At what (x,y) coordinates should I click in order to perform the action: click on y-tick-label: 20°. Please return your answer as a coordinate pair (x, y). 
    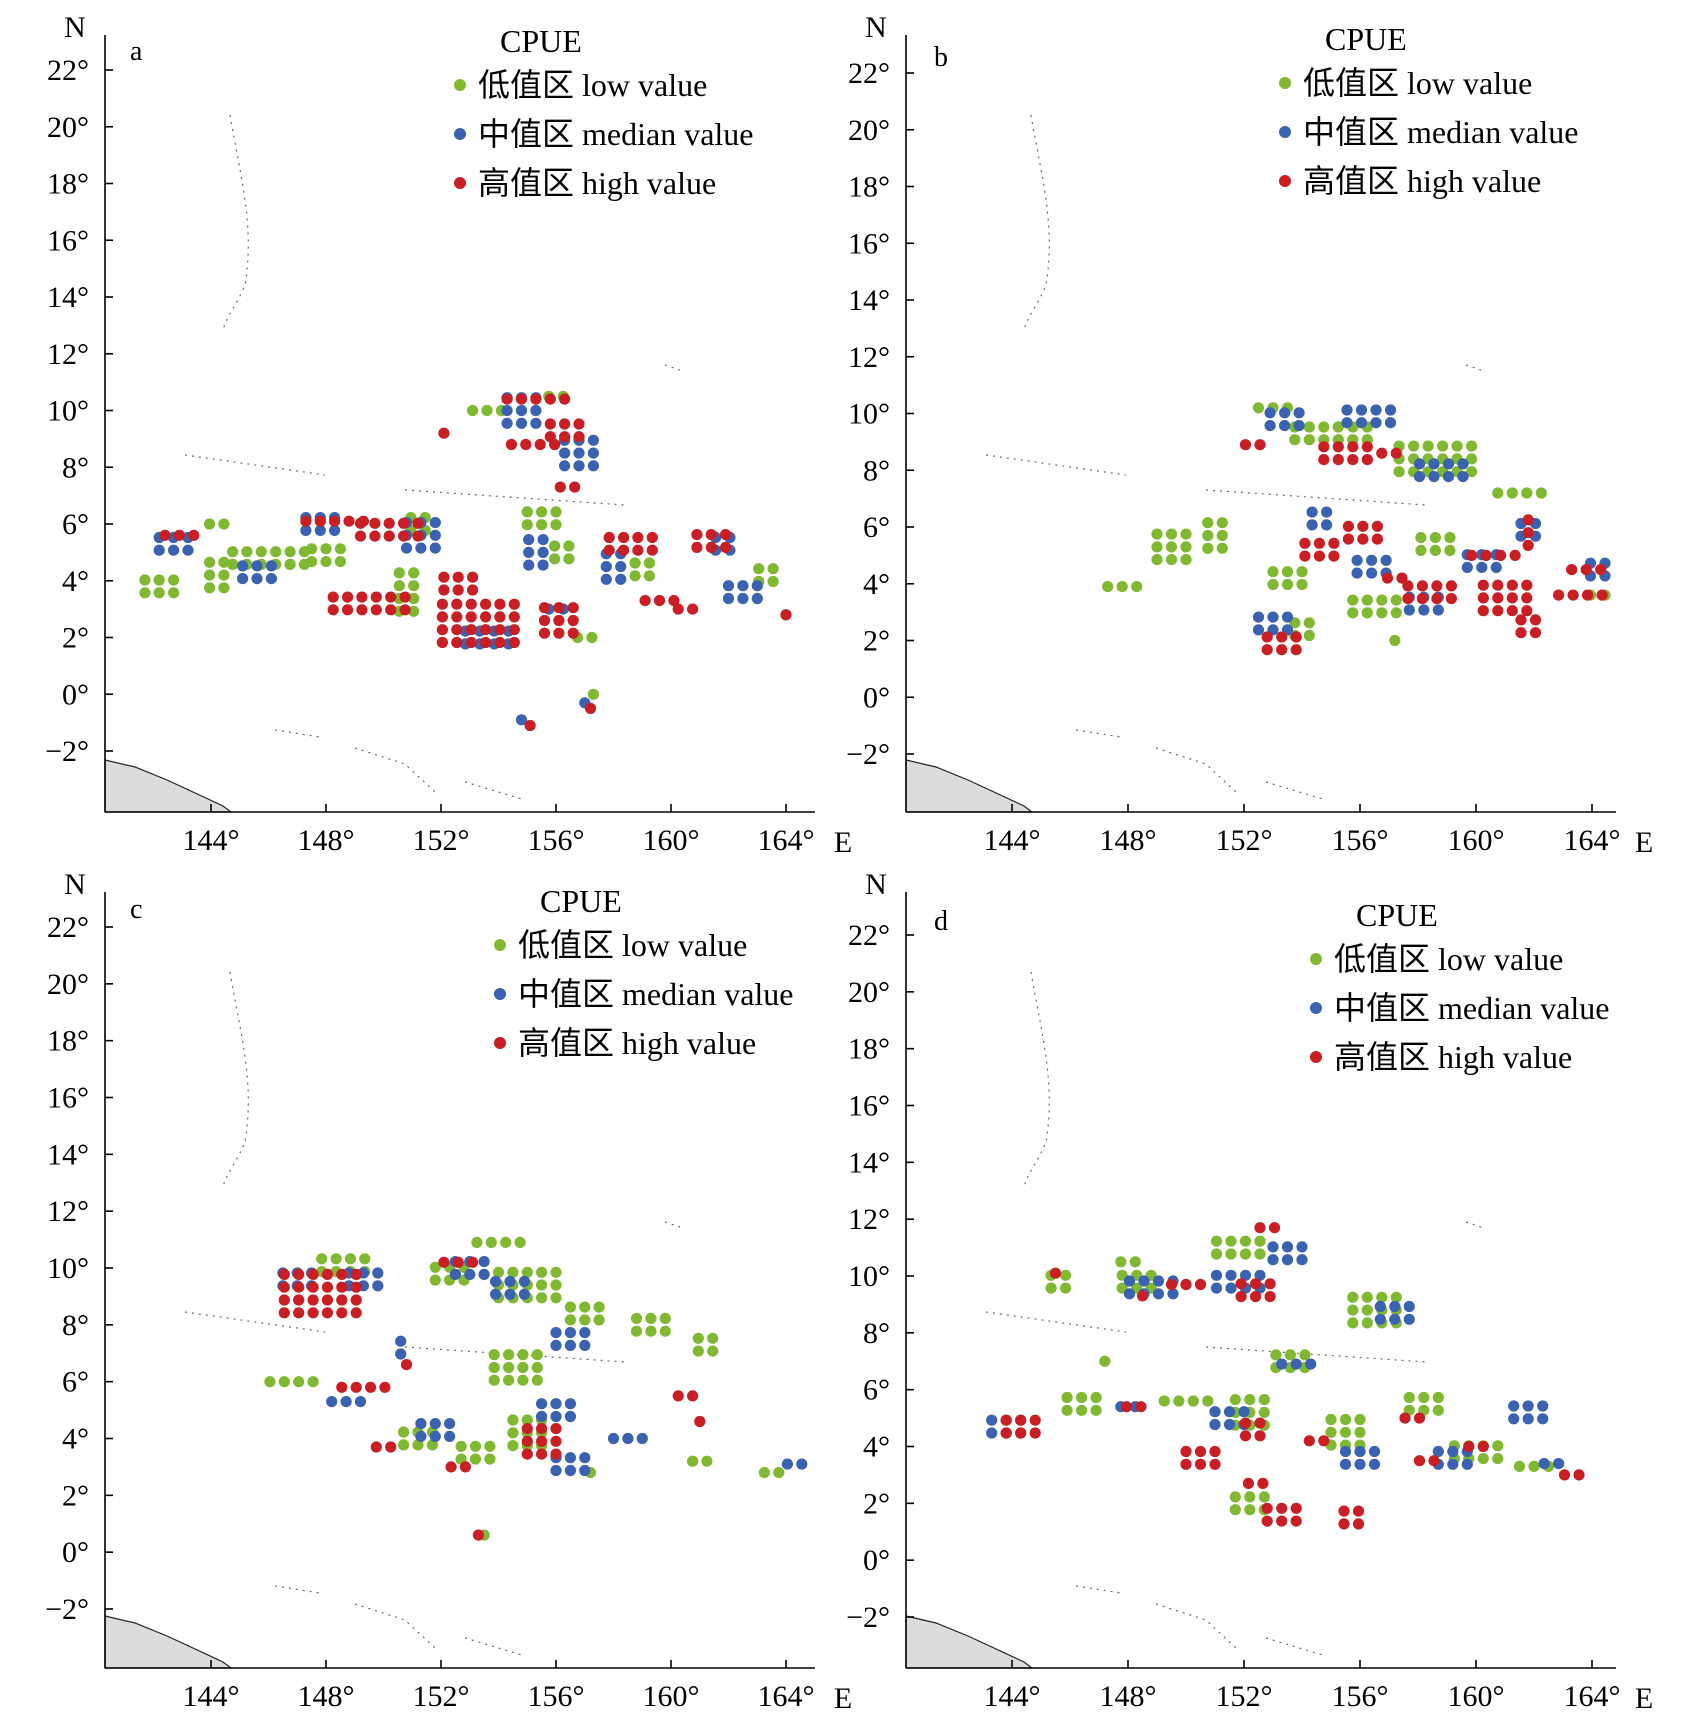
    Looking at the image, I should click on (68, 127).